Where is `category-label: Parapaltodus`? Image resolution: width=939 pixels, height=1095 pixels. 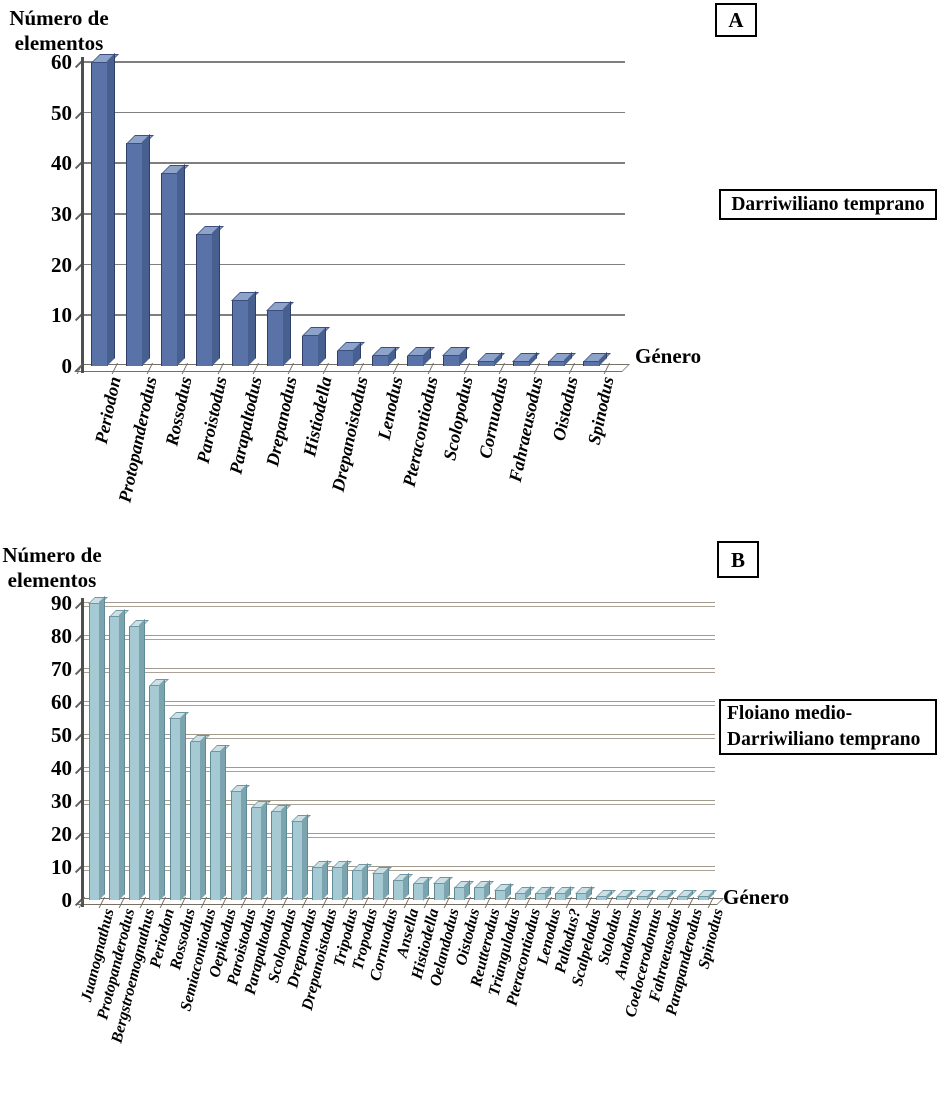
category-label: Parapaltodus is located at coordinates (245, 425).